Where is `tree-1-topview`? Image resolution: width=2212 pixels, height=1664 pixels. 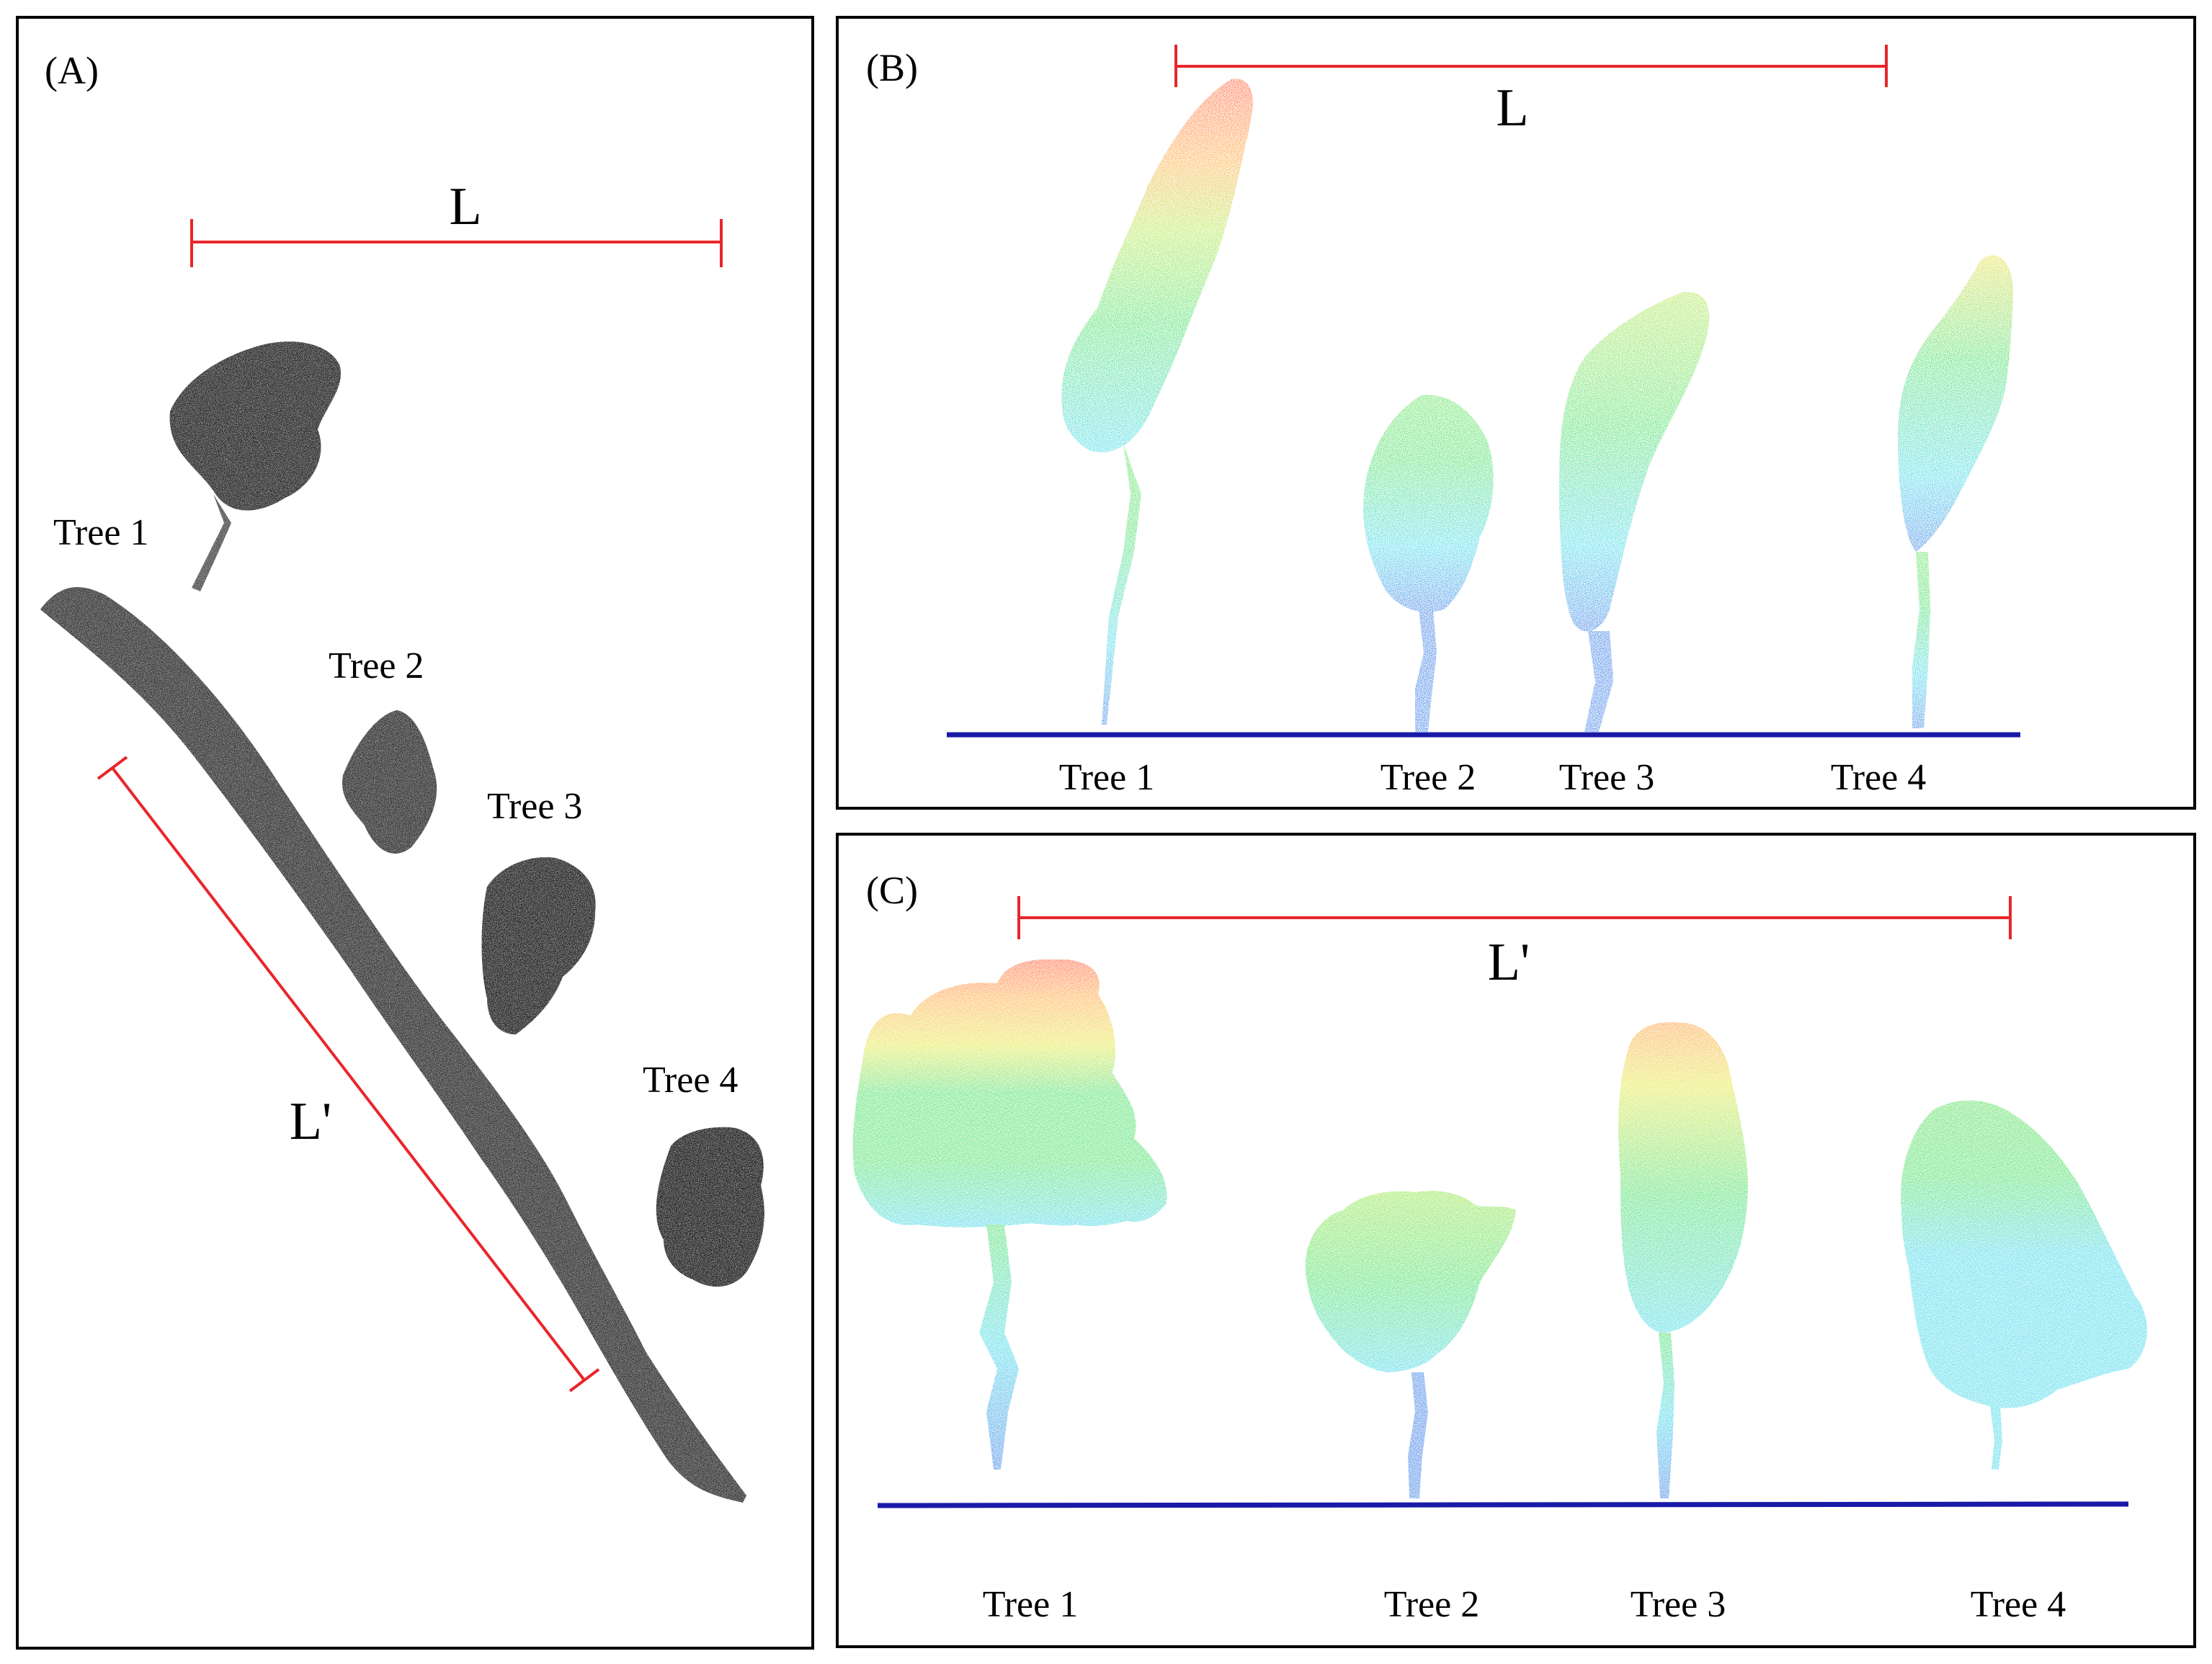 tree-1-topview is located at coordinates (256, 466).